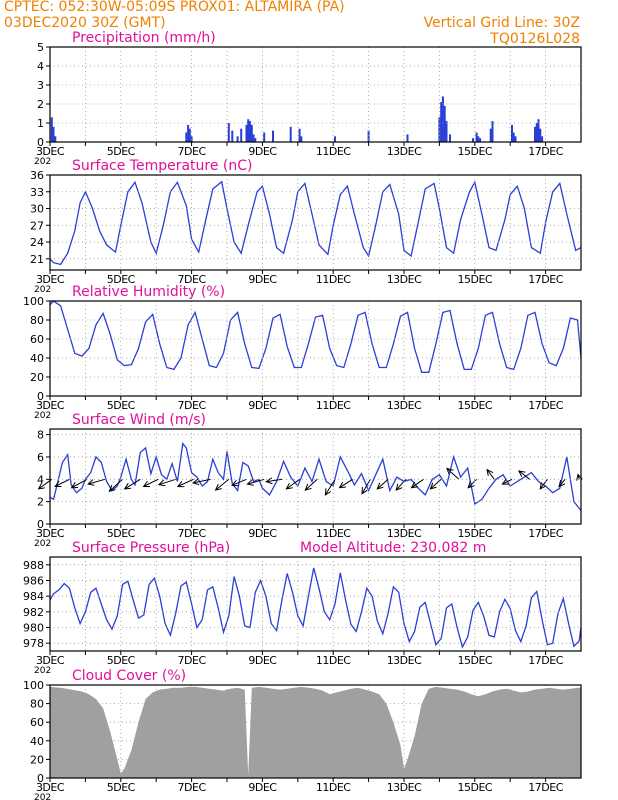 This screenshot has height=800, width=618. What do you see at coordinates (37, 741) in the screenshot?
I see `cloud-ytick-label: 40` at bounding box center [37, 741].